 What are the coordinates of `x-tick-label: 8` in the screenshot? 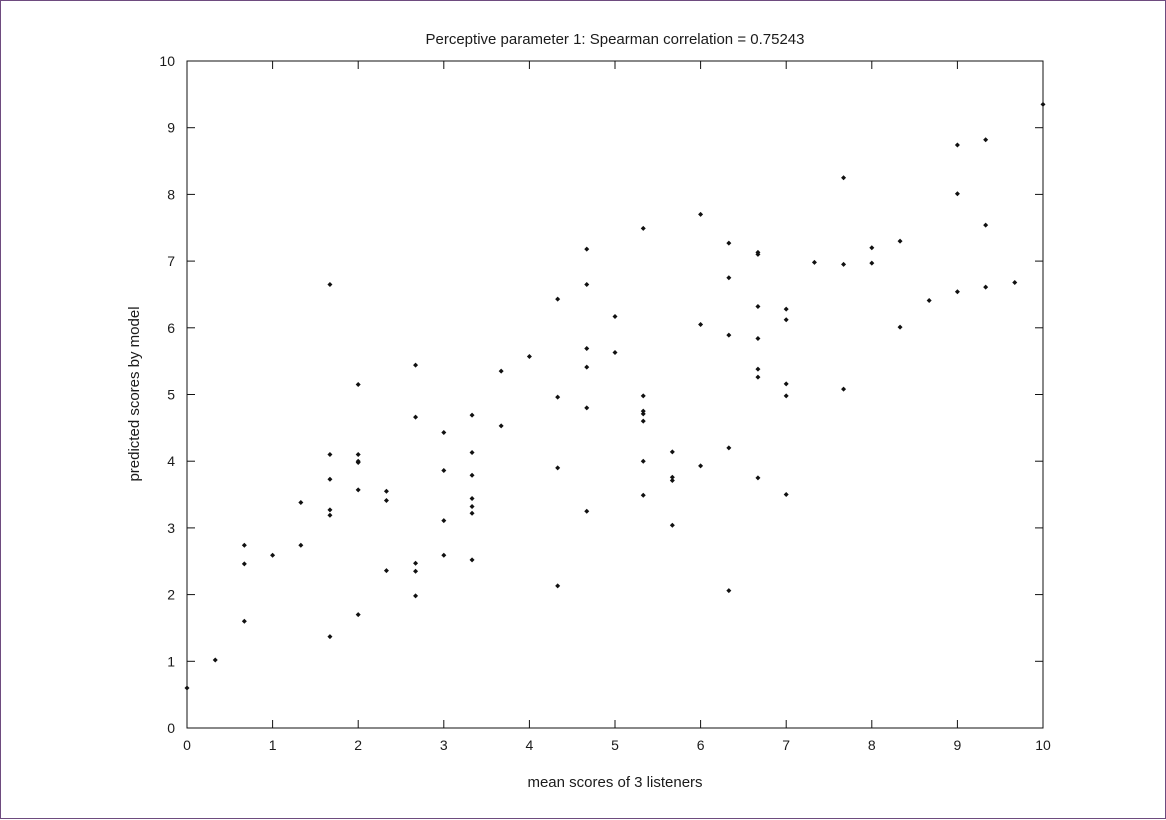 It's located at (872, 745).